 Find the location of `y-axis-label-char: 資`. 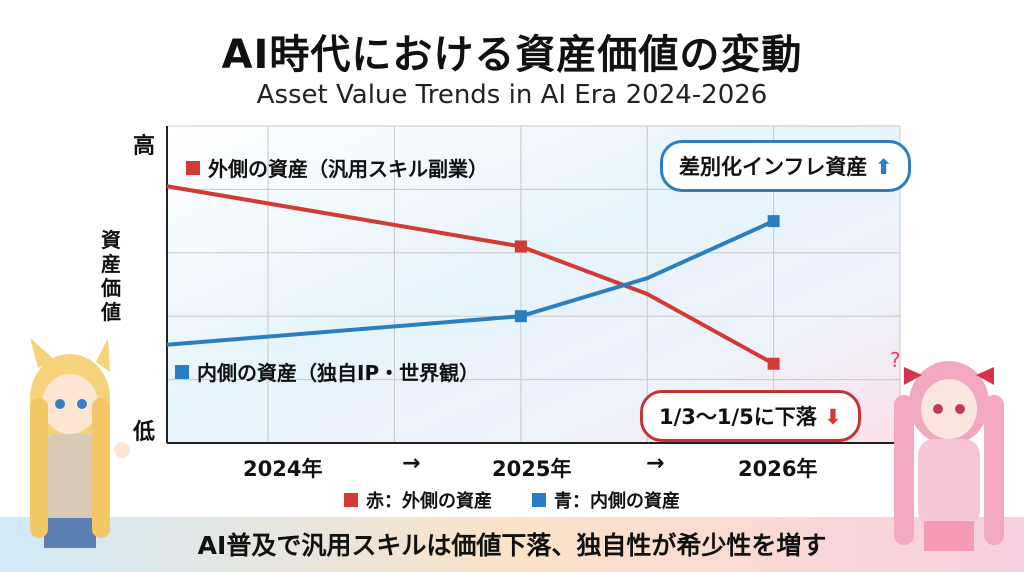

y-axis-label-char: 資 is located at coordinates (111, 240).